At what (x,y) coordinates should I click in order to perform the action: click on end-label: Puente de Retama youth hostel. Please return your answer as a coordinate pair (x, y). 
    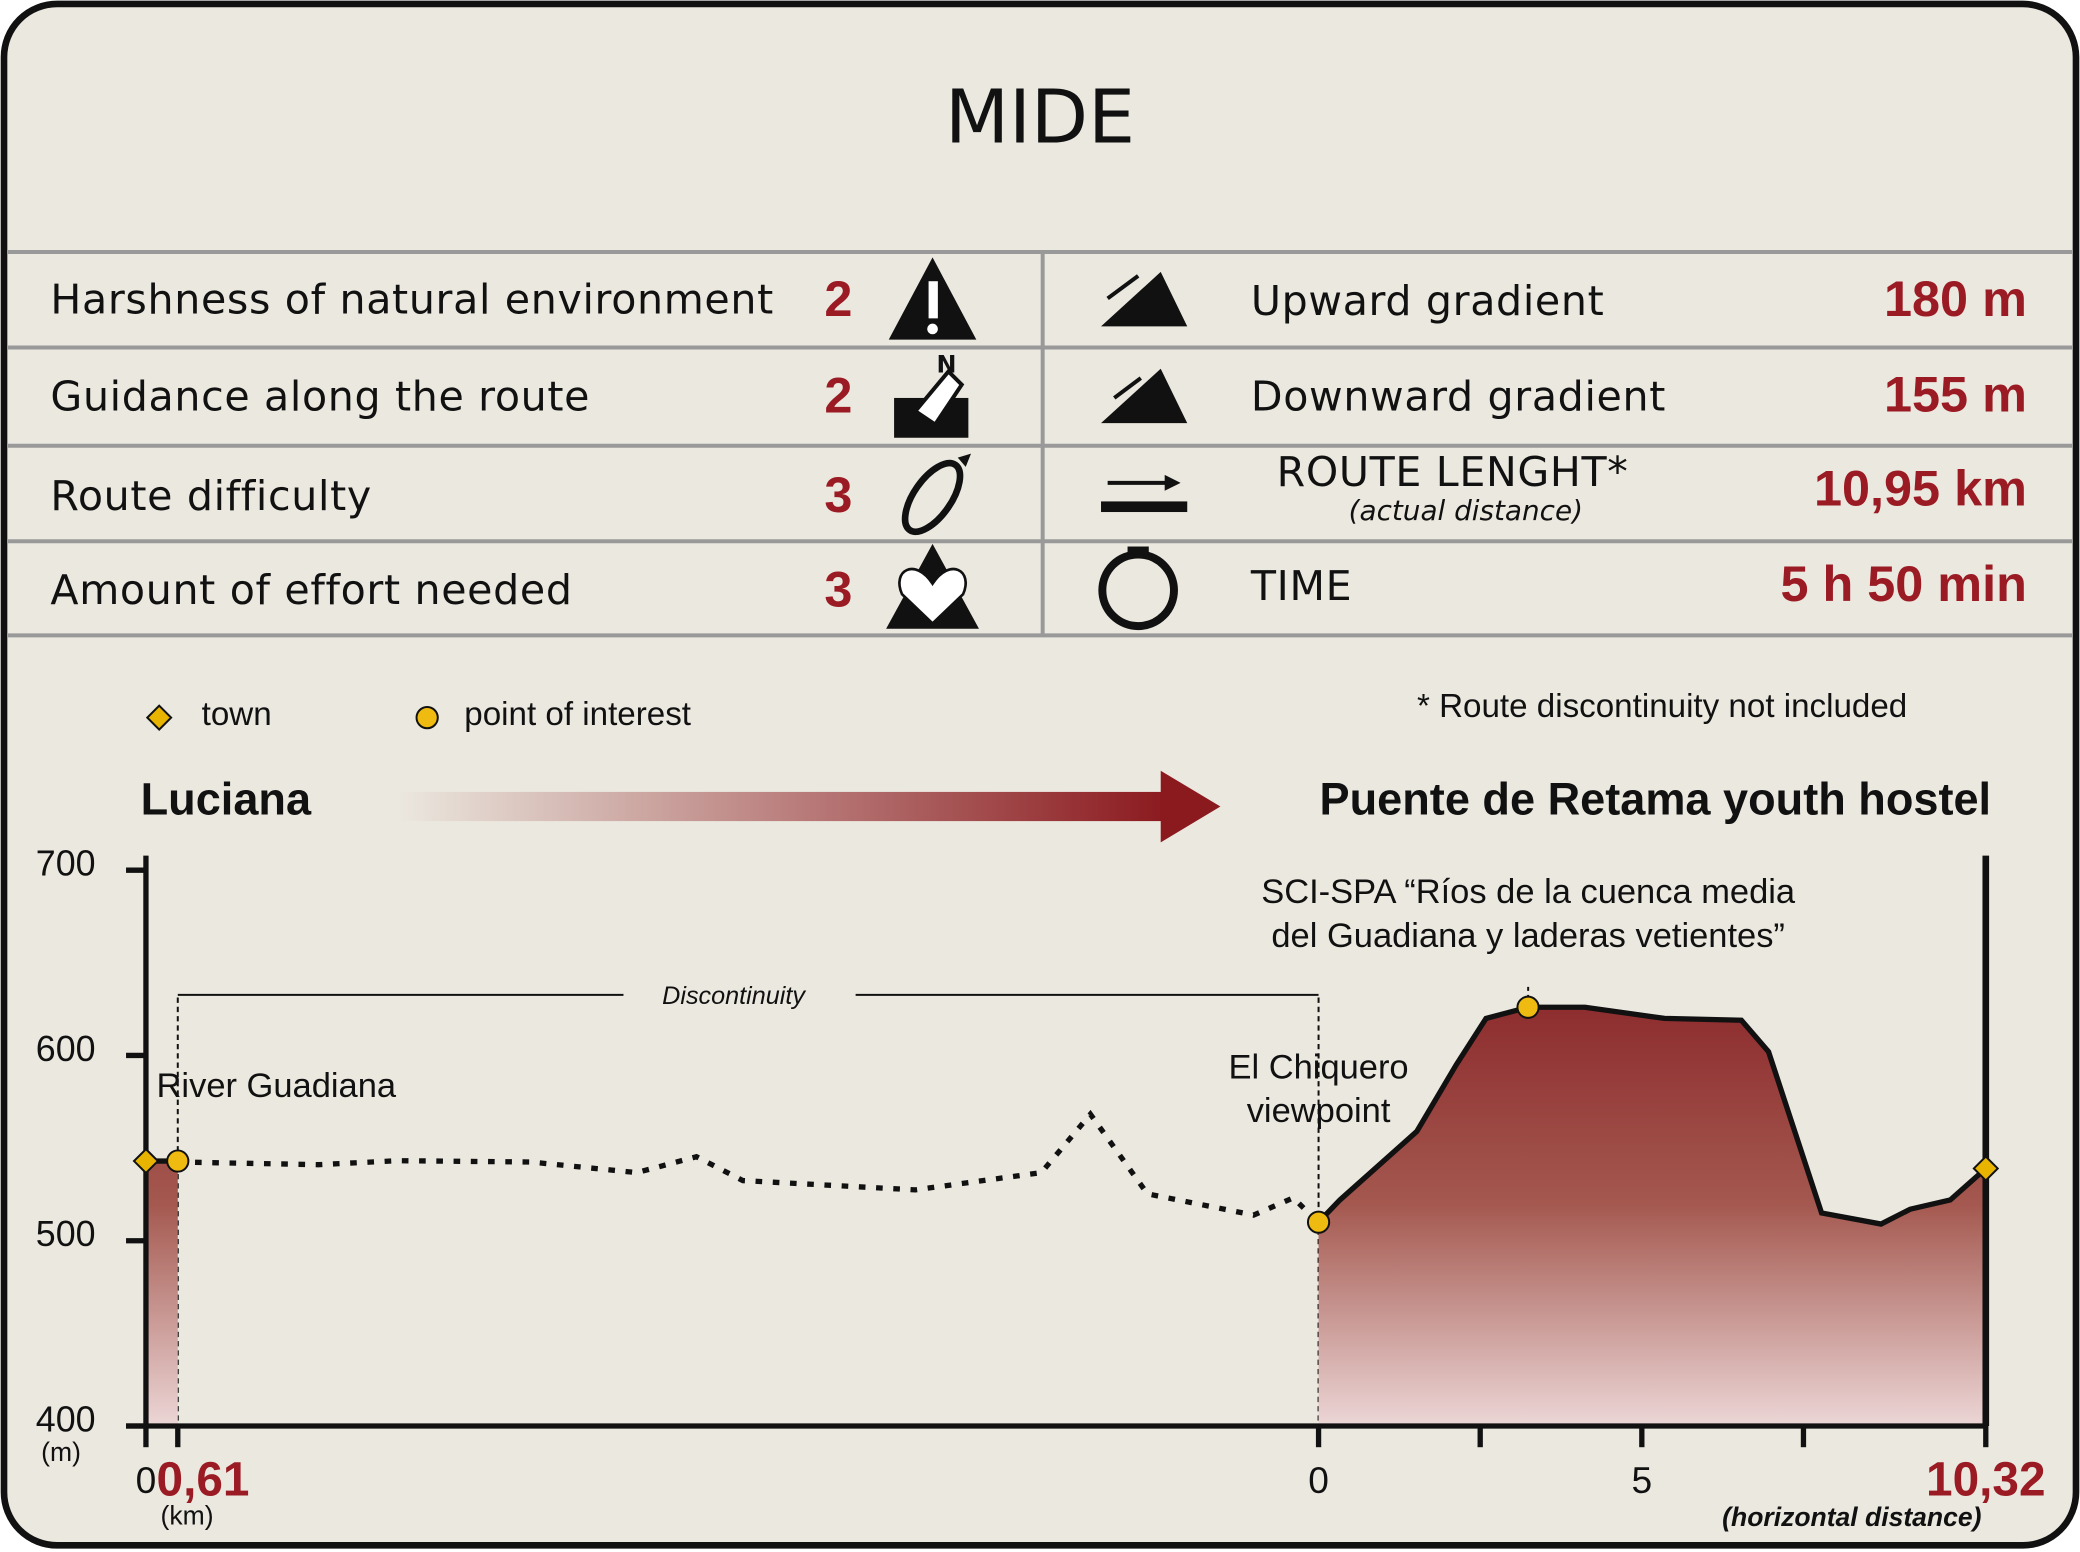
    Looking at the image, I should click on (1656, 798).